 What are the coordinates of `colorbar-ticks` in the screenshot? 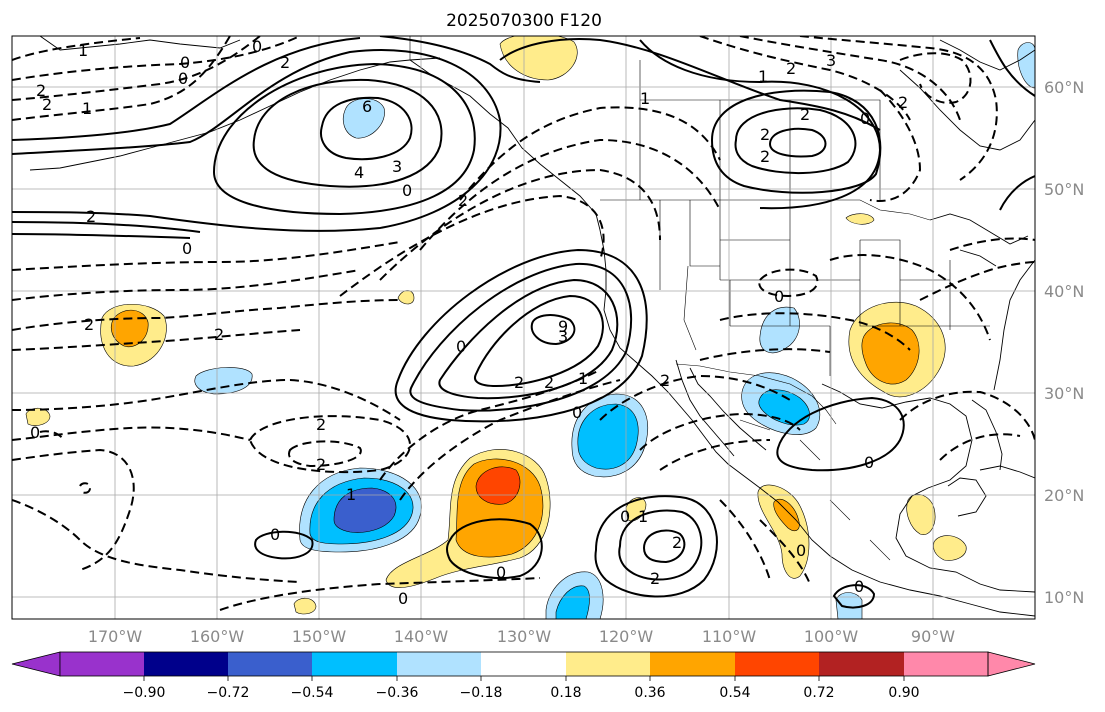 It's located at (524, 678).